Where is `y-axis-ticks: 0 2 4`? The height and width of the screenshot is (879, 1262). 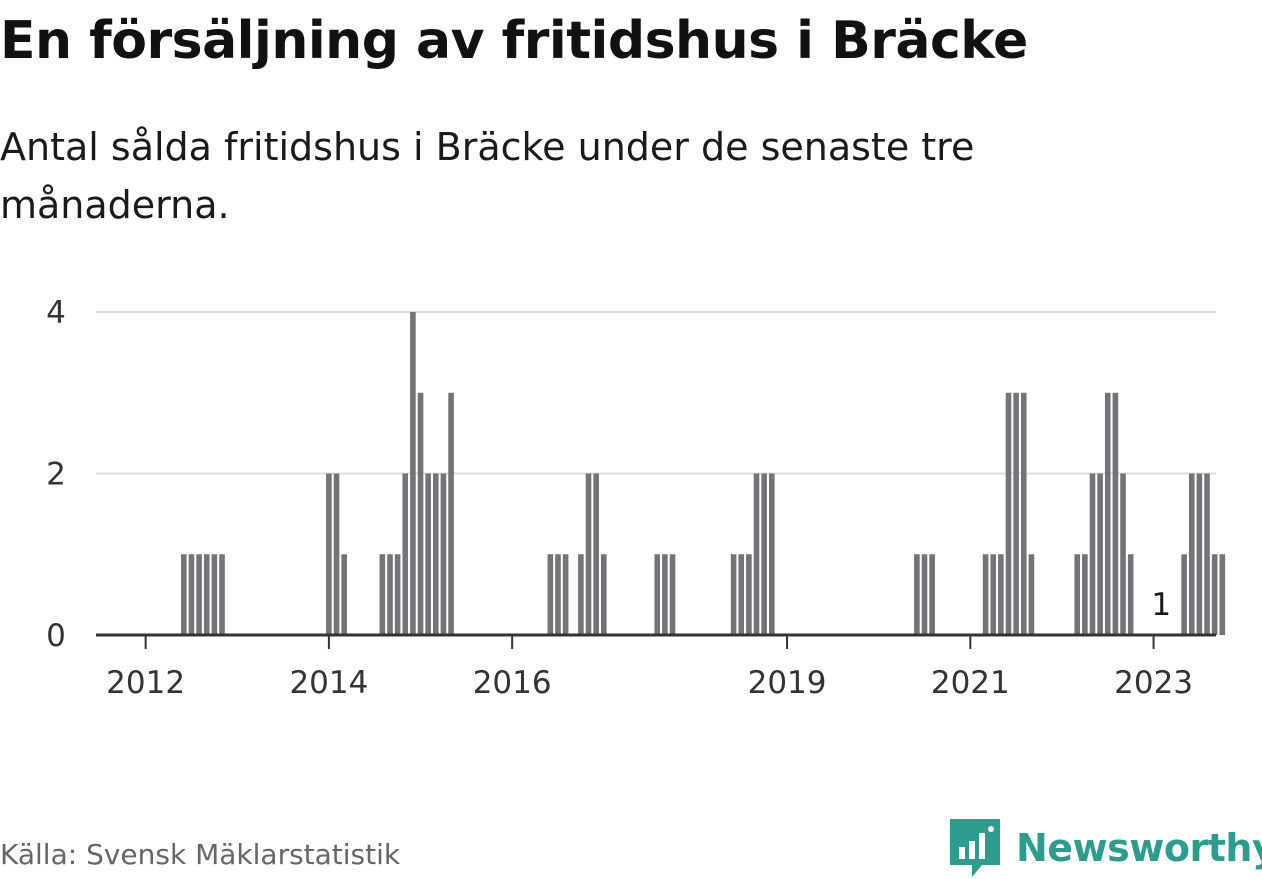
y-axis-ticks: 0 2 4 is located at coordinates (56, 474).